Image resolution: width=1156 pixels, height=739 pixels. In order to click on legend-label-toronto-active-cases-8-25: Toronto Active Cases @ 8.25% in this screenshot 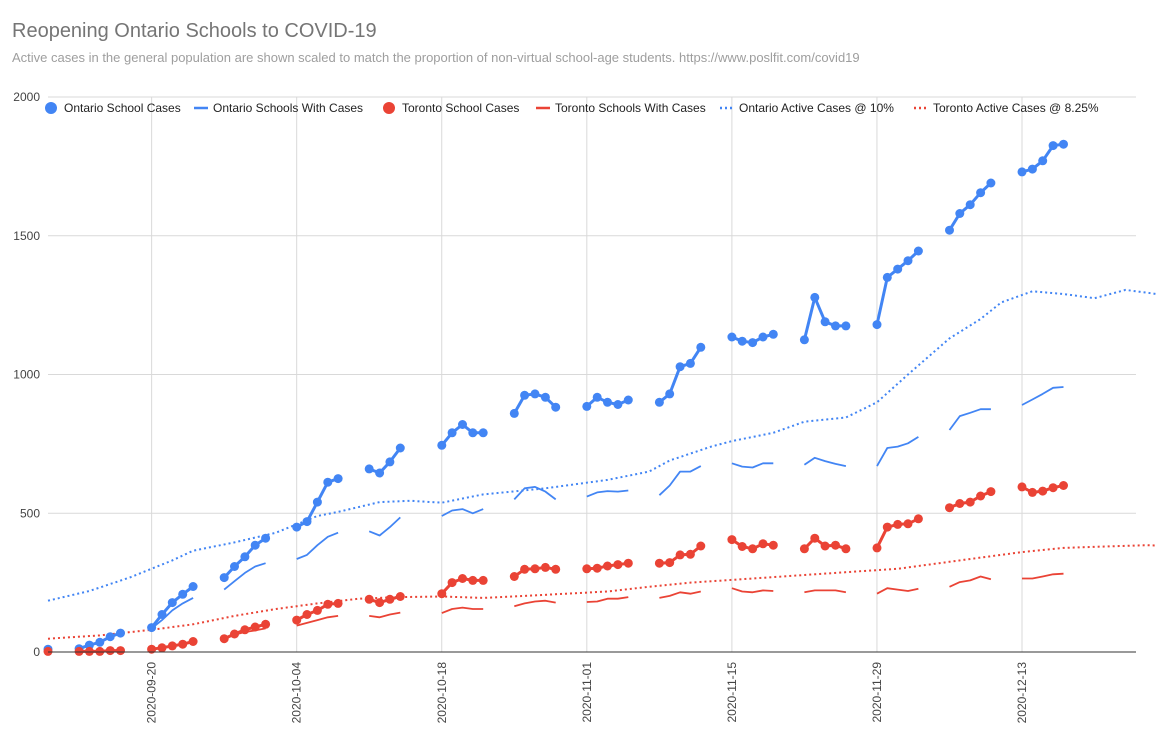, I will do `click(1016, 108)`.